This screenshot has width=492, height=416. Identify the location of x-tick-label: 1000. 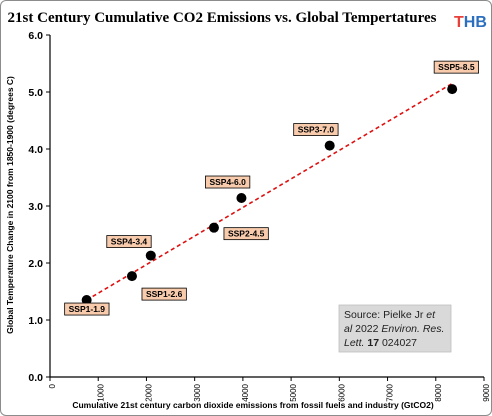
(100, 392).